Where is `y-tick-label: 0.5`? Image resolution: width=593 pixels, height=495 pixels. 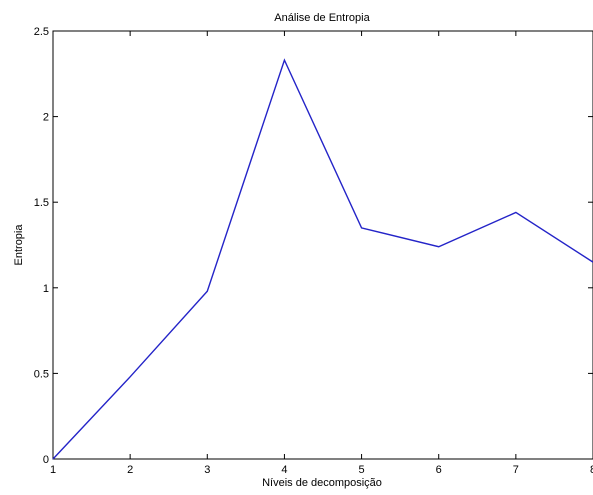 y-tick-label: 0.5 is located at coordinates (41, 374).